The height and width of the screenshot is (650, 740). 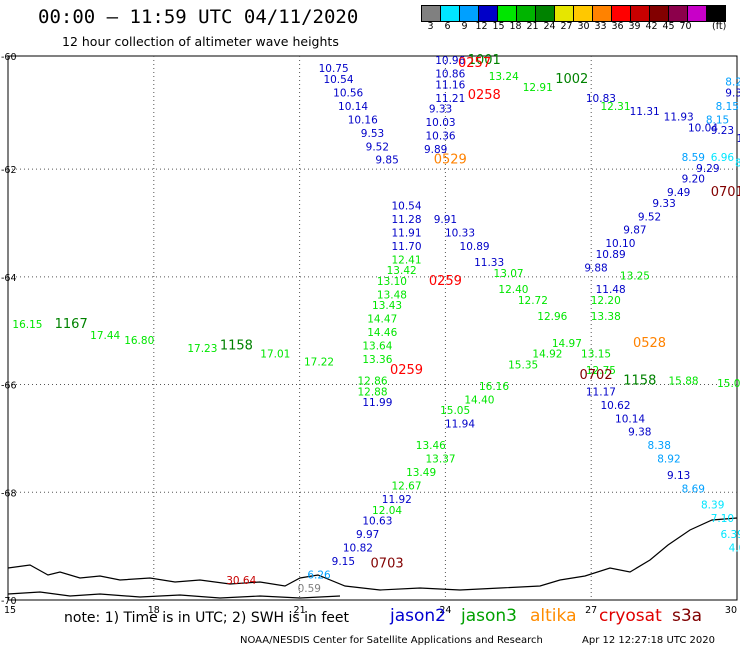 I want to click on swh-value-label: 12.40, so click(x=513, y=290).